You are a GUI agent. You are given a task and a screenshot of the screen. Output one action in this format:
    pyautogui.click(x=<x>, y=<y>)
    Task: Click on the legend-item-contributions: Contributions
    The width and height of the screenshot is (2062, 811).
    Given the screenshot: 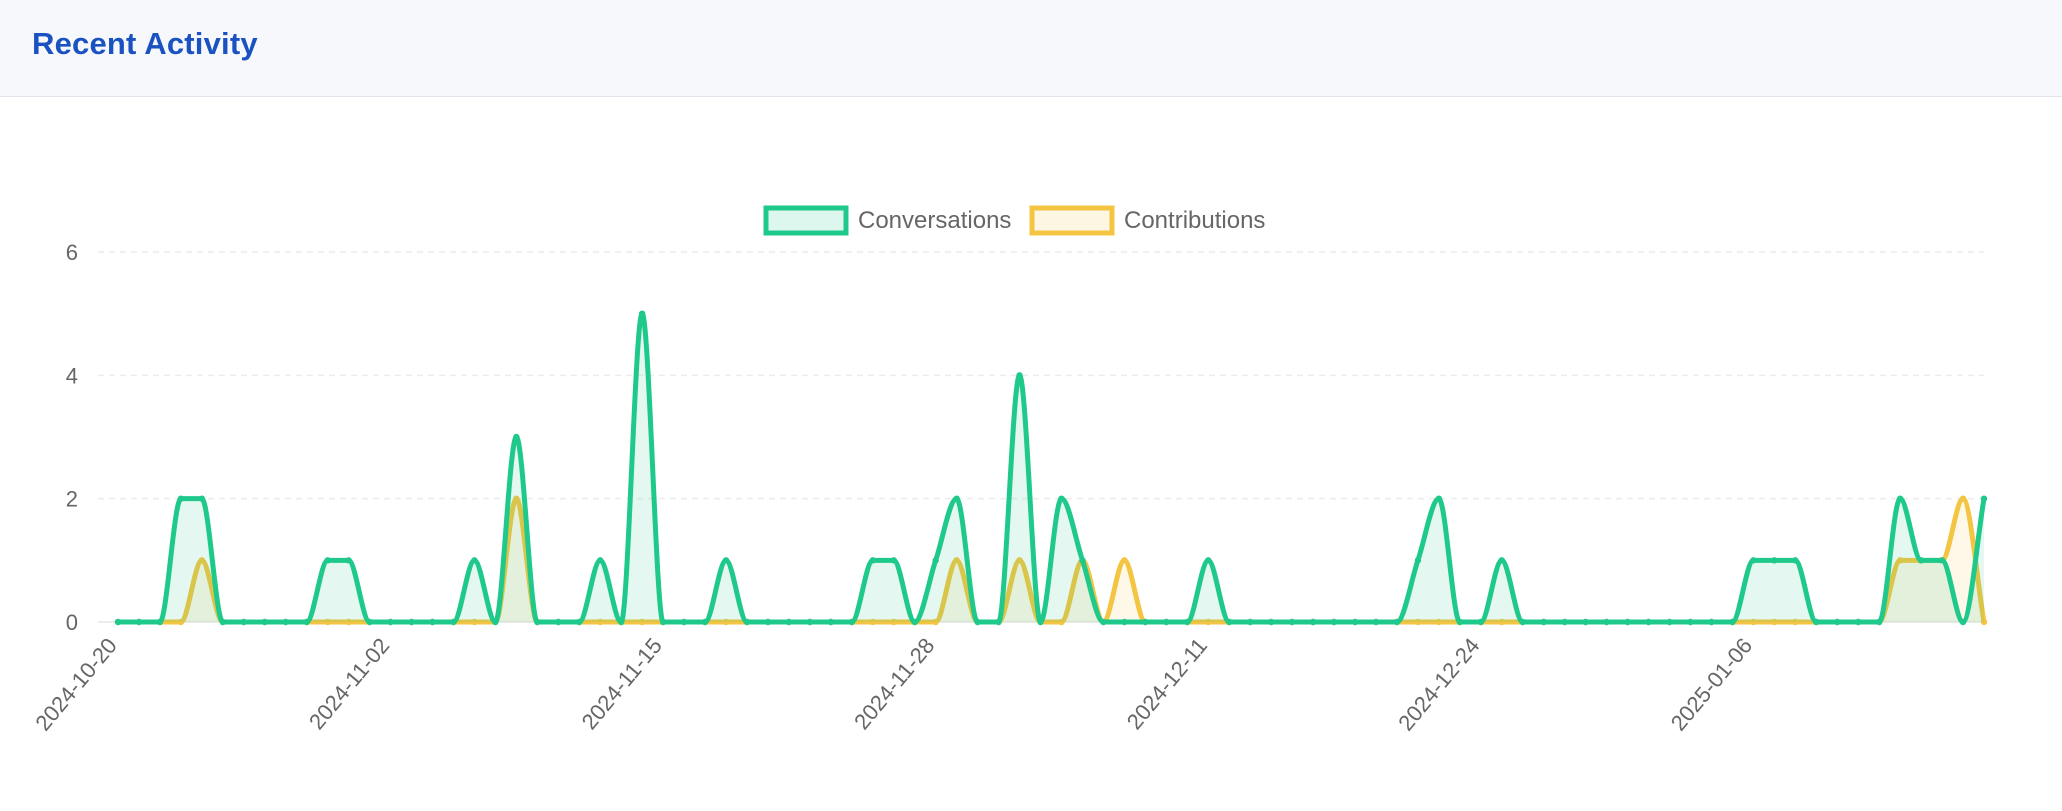 What is the action you would take?
    pyautogui.click(x=1147, y=220)
    